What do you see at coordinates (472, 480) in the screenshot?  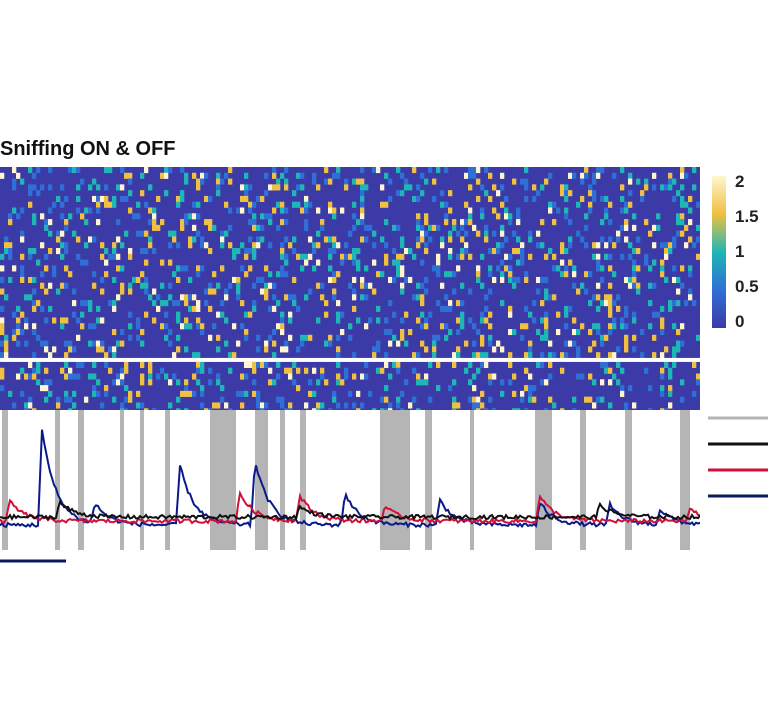 I see `sniff-period` at bounding box center [472, 480].